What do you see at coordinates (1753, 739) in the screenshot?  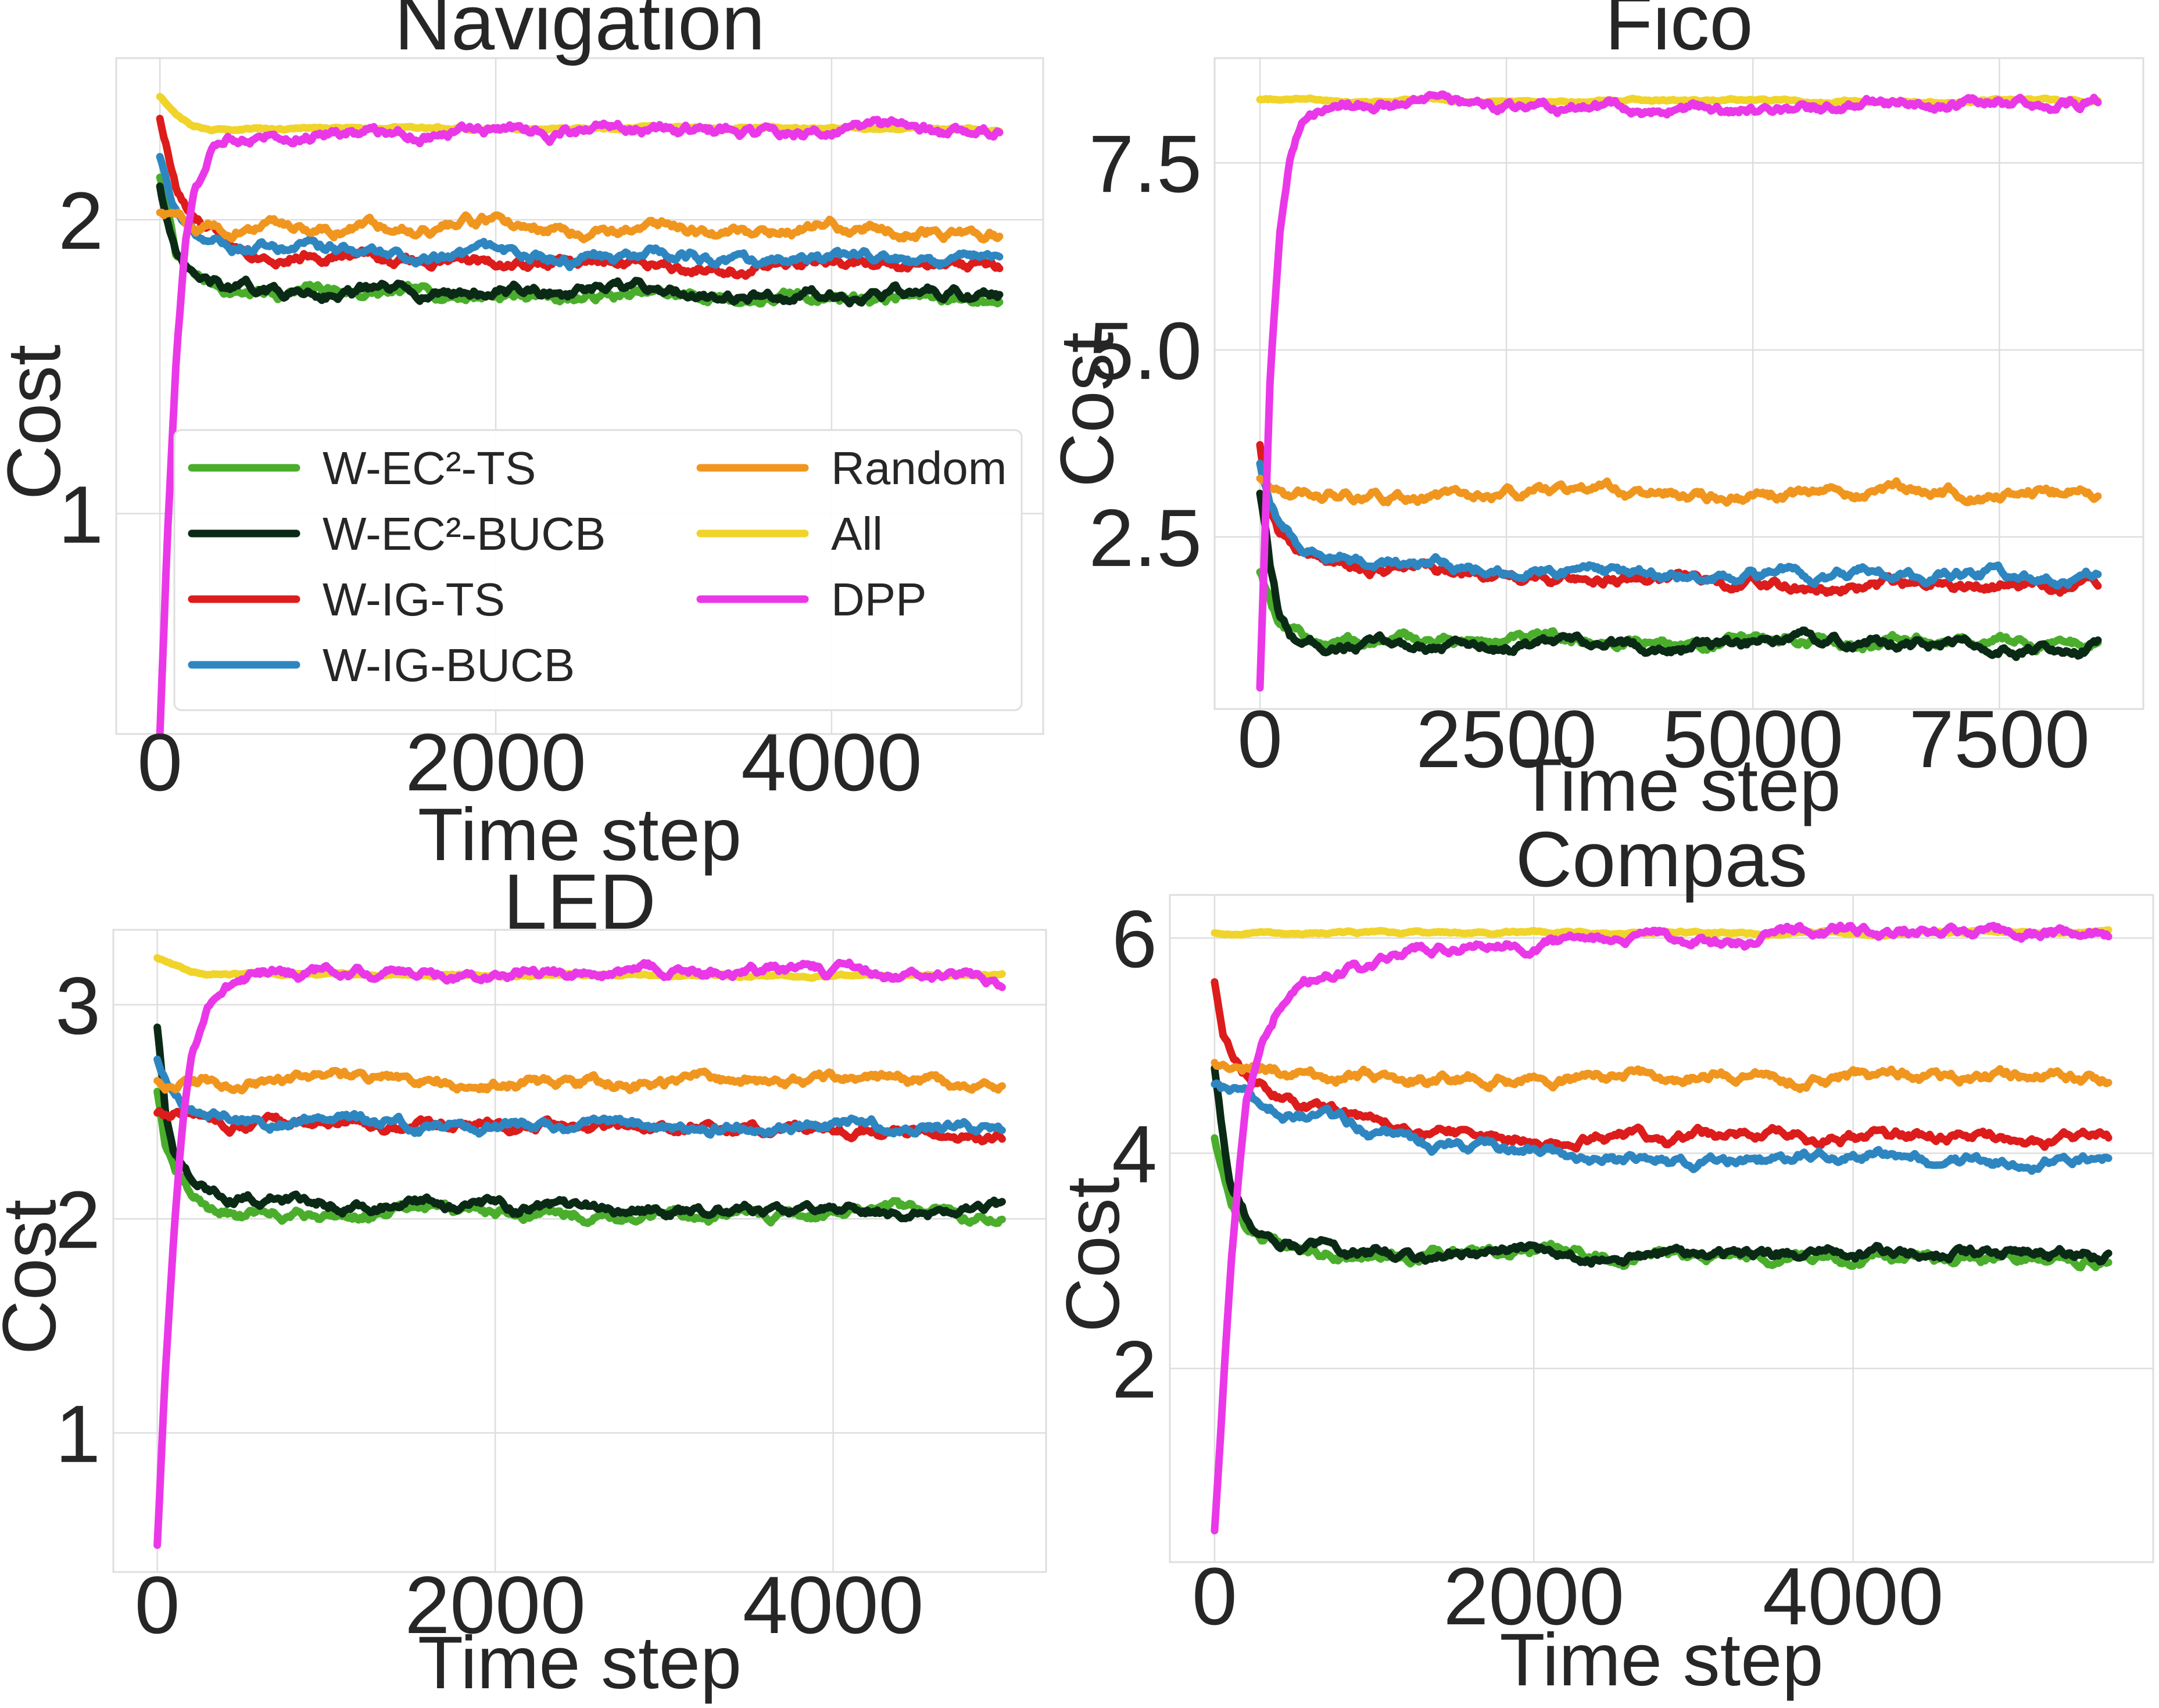 I see `x-tick-label: 5000` at bounding box center [1753, 739].